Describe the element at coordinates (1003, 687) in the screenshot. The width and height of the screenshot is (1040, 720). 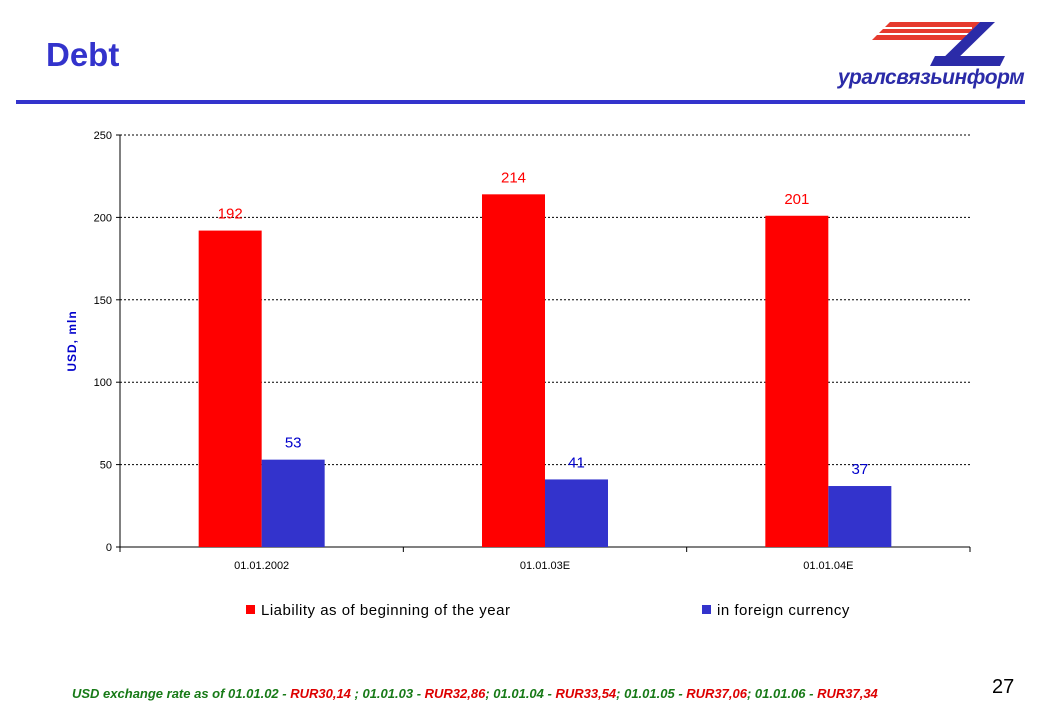
I see `page-number: 27` at that location.